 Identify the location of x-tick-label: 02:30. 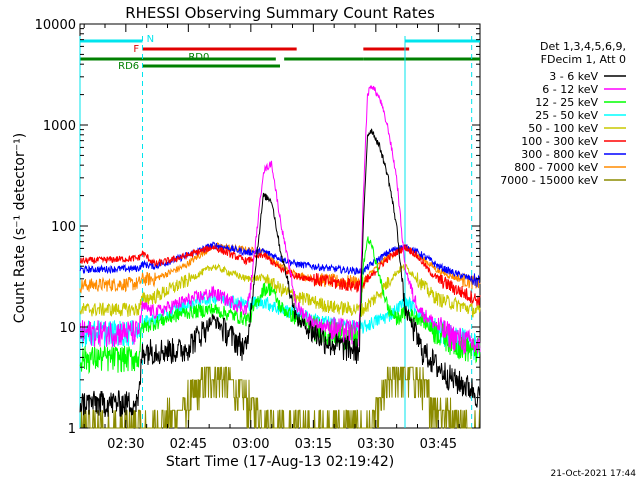
(125, 444).